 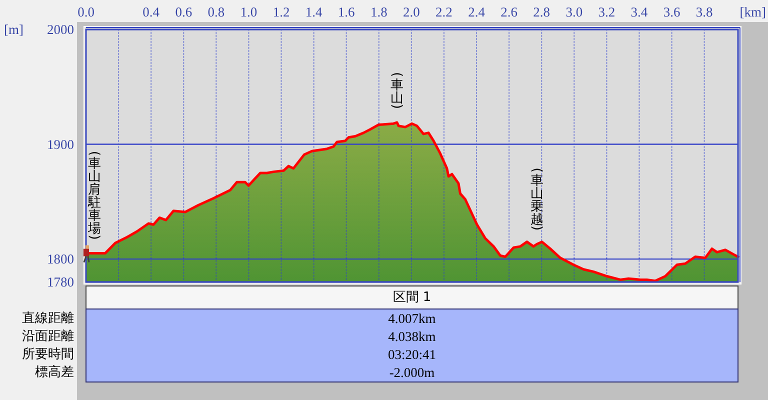 What do you see at coordinates (753, 12) in the screenshot?
I see `x-axis-title: [km]` at bounding box center [753, 12].